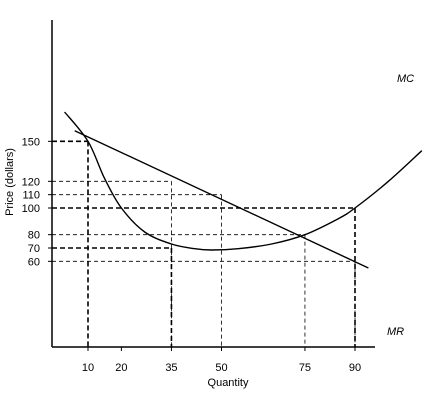  I want to click on y-tick-label-60: 60, so click(34, 262).